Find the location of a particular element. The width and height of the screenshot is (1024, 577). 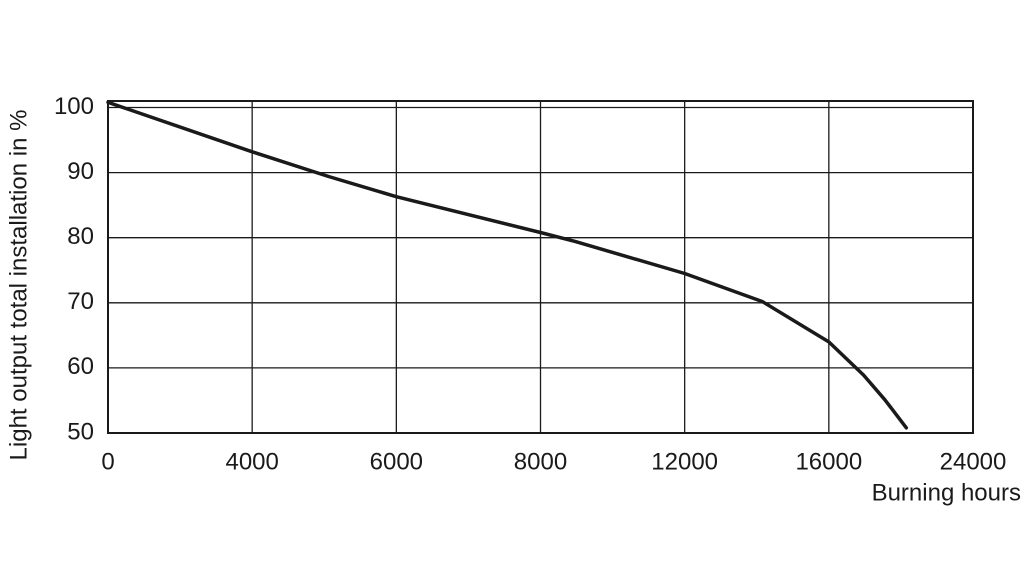

x-tick-label: 0 is located at coordinates (107, 461).